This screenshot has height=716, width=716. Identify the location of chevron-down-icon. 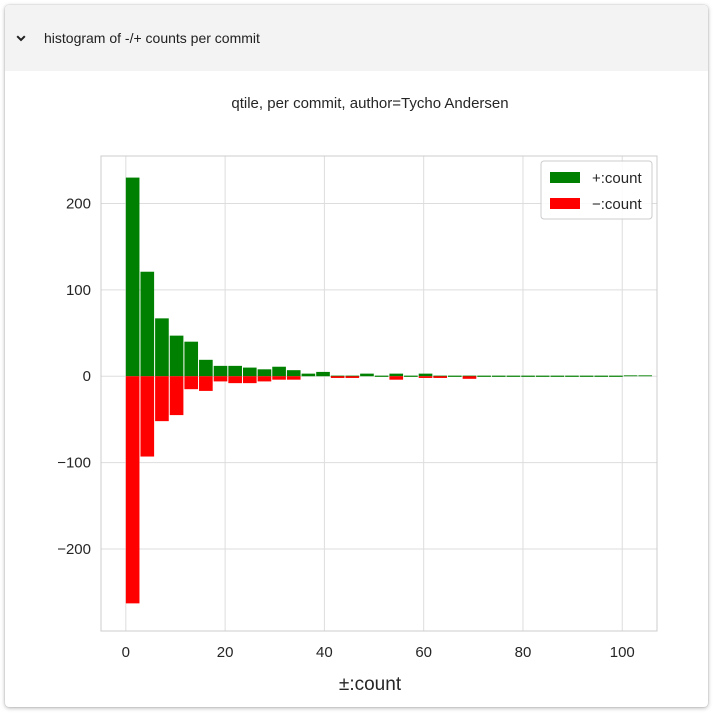
(21, 38).